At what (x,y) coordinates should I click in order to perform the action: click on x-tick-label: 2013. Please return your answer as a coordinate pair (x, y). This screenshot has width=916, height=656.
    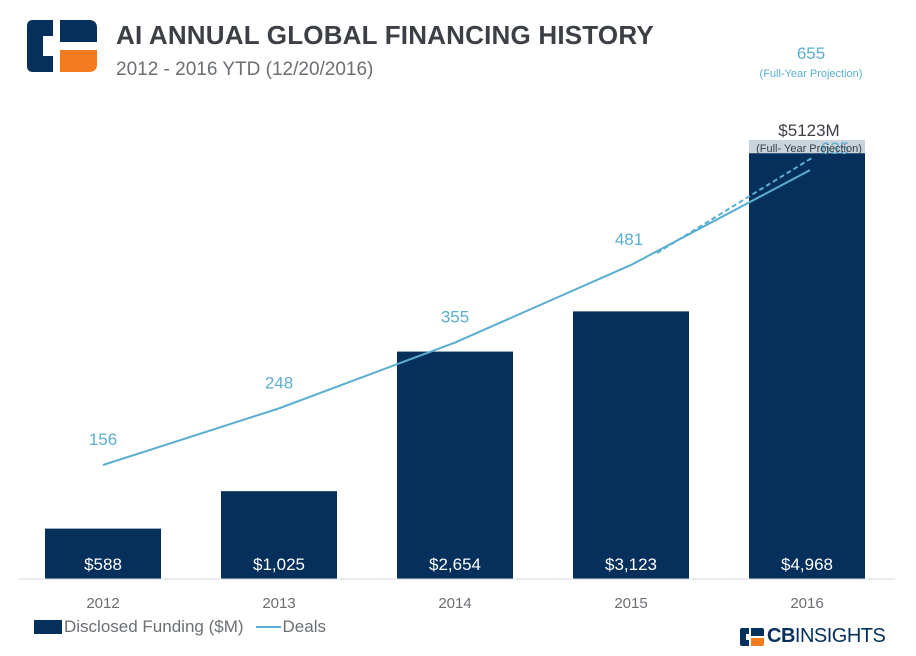
    Looking at the image, I should click on (278, 603).